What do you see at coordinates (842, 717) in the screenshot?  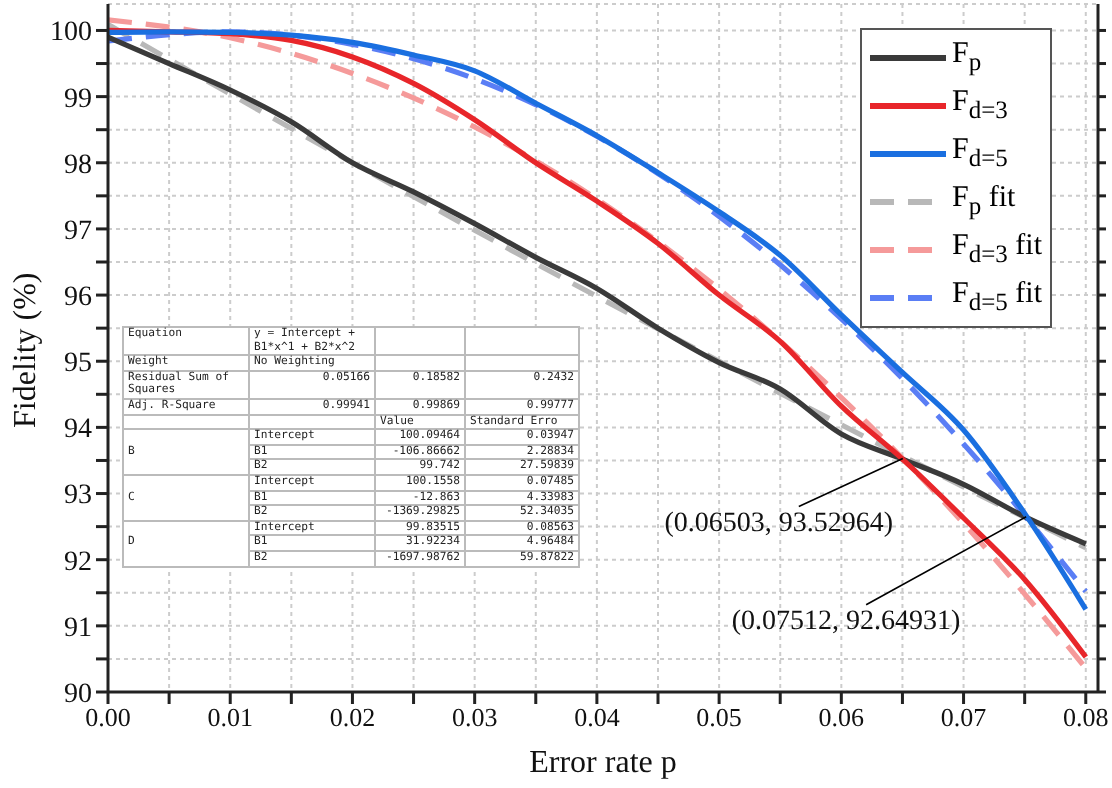 I see `x-tick-label: 0.06` at bounding box center [842, 717].